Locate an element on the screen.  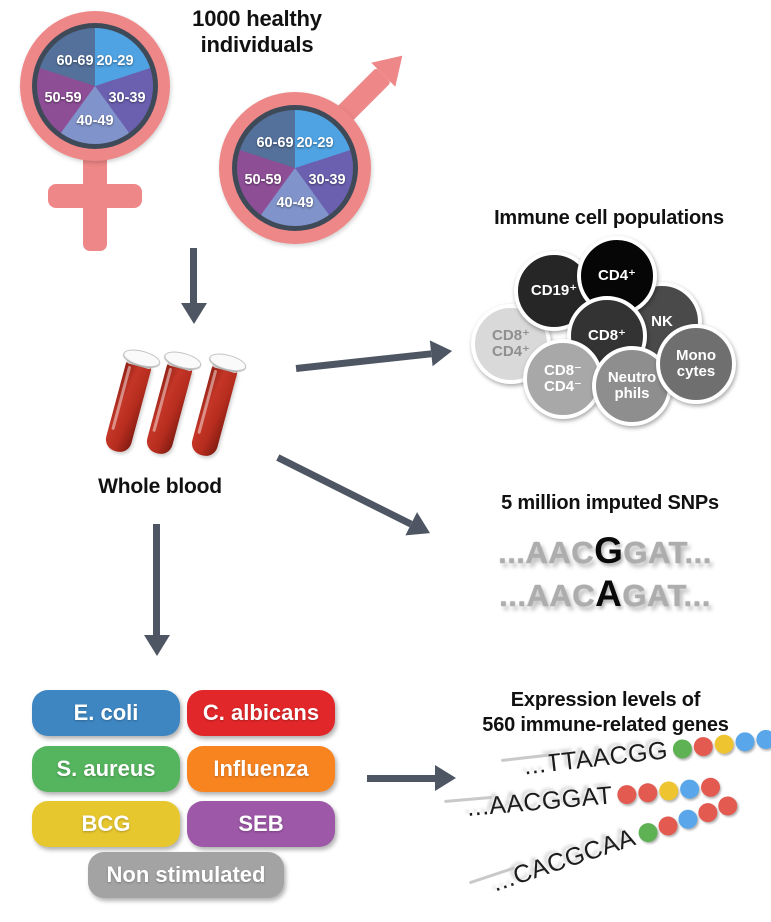
stimulus-label: E. coli is located at coordinates (106, 712).